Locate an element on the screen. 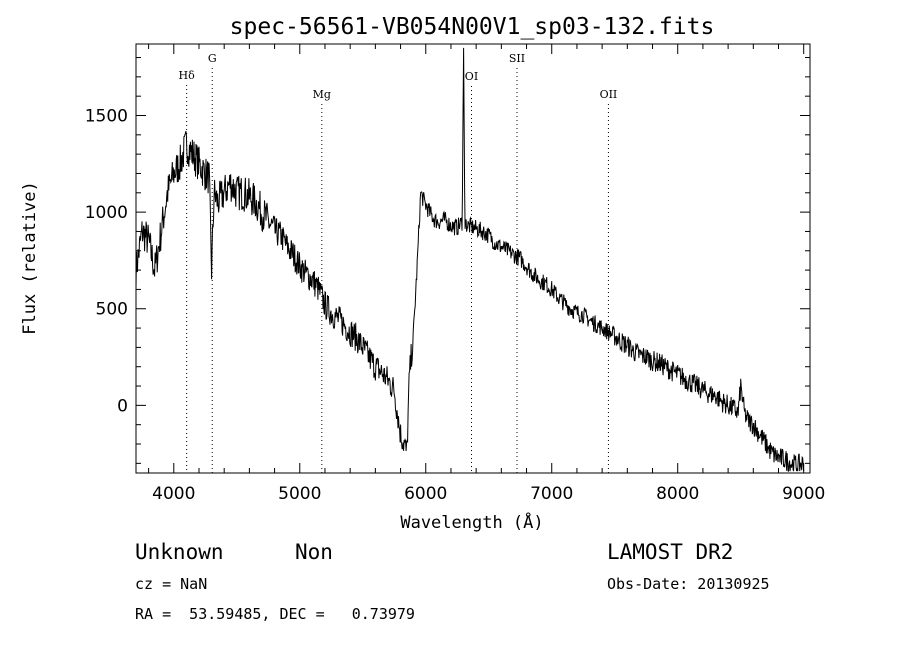 The height and width of the screenshot is (650, 900). chart-title: spec-56561-VB054N00V1_sp03-132.fits is located at coordinates (472, 27).